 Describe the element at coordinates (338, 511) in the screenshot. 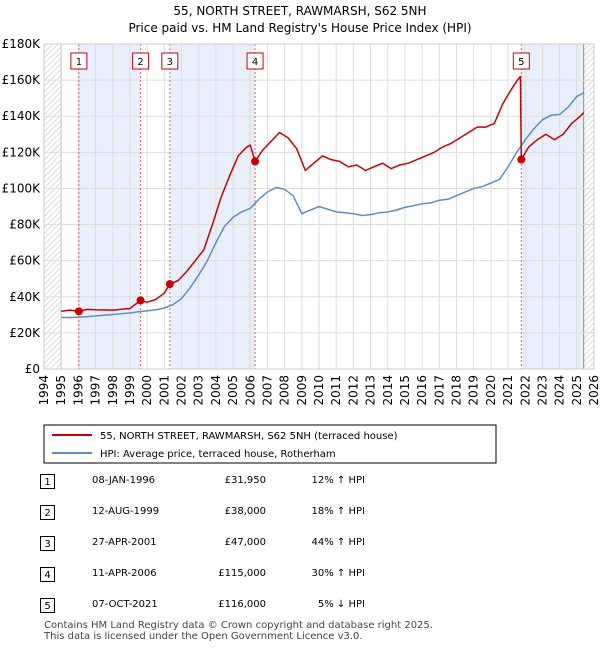

I see `sale-hpi-change: 18% ↑ HPI` at that location.